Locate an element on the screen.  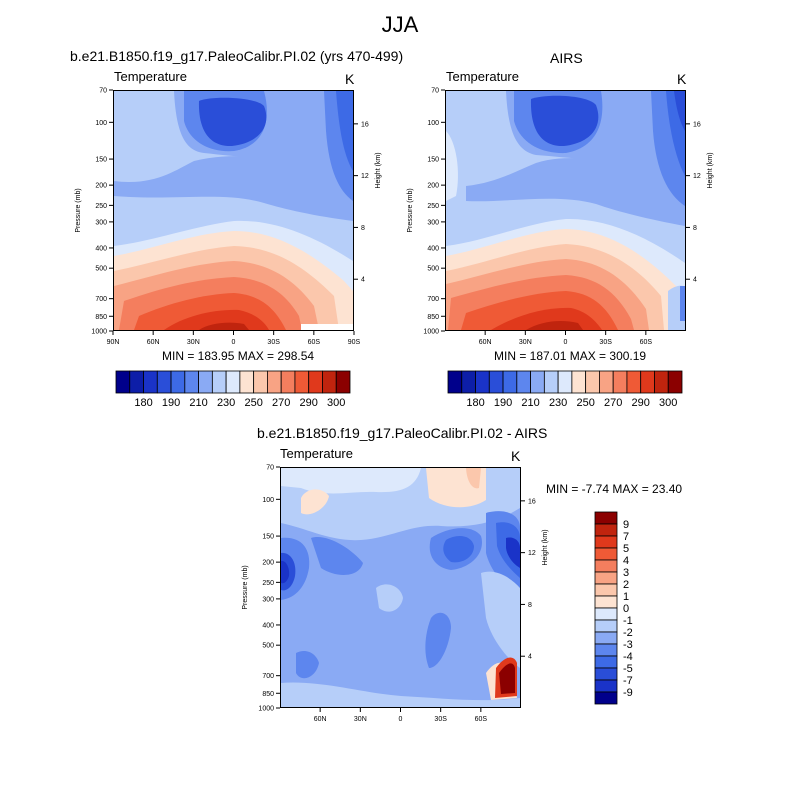
colorbar-label: 4 is located at coordinates (626, 561).